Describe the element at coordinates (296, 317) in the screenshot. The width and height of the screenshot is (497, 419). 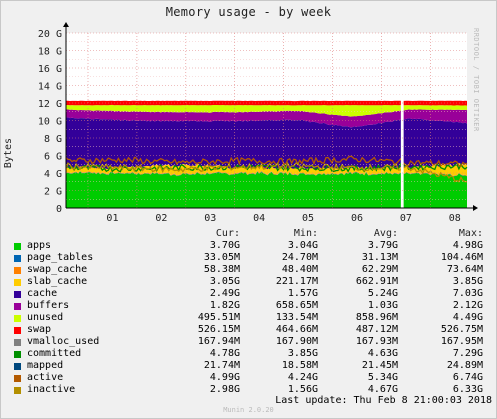
I see `legend-value-min: 133.54M` at that location.